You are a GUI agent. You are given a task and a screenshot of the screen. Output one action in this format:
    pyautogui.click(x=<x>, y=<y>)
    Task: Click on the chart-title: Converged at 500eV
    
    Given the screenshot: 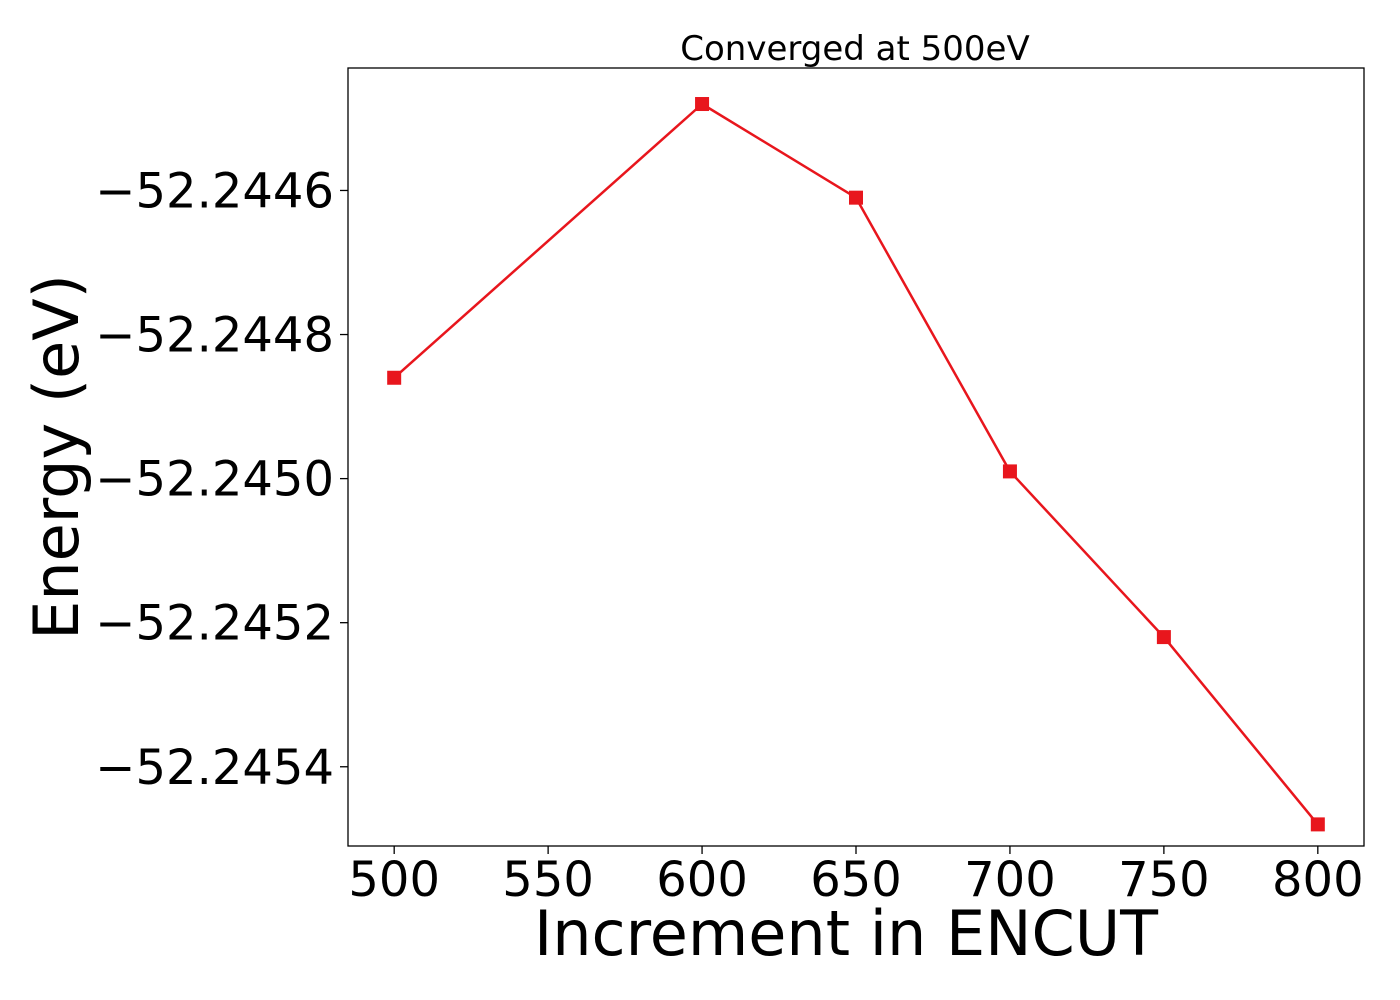 What is the action you would take?
    pyautogui.click(x=854, y=49)
    